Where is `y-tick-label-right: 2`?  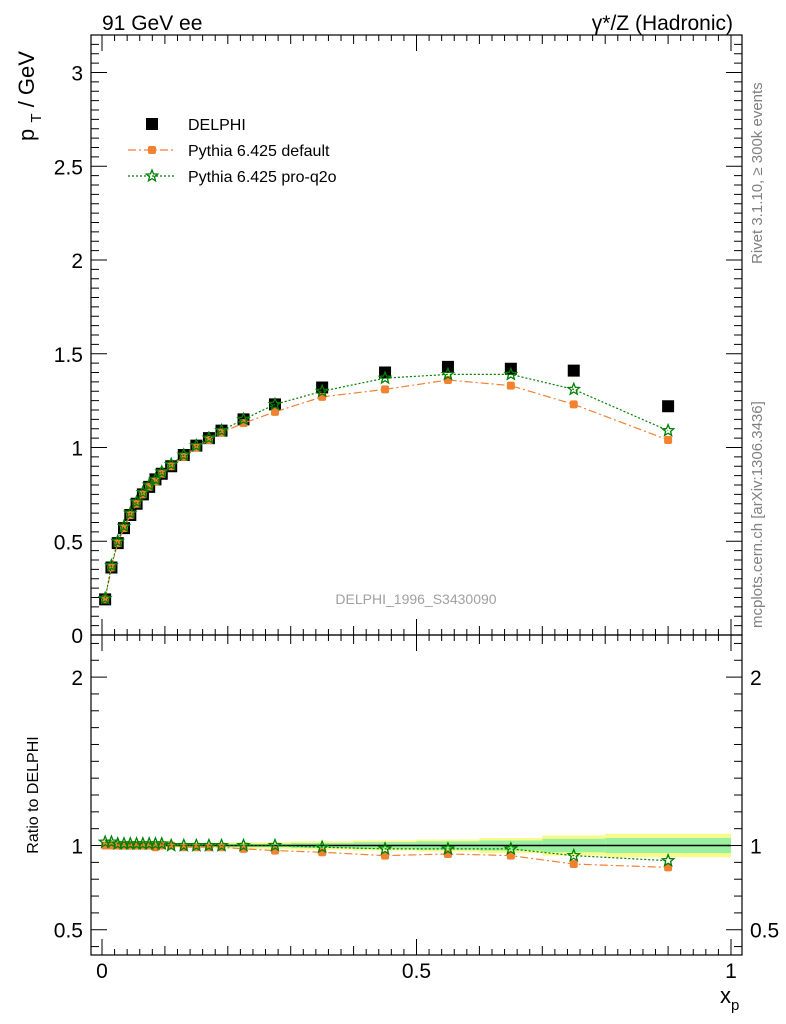
y-tick-label-right: 2 is located at coordinates (756, 678).